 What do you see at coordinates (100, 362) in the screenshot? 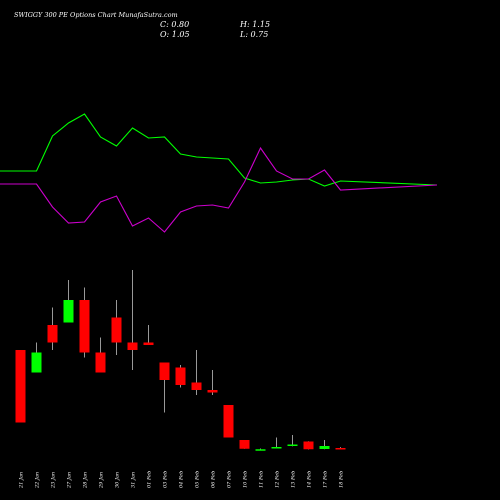
I see `candle-body-29-jan` at bounding box center [100, 362].